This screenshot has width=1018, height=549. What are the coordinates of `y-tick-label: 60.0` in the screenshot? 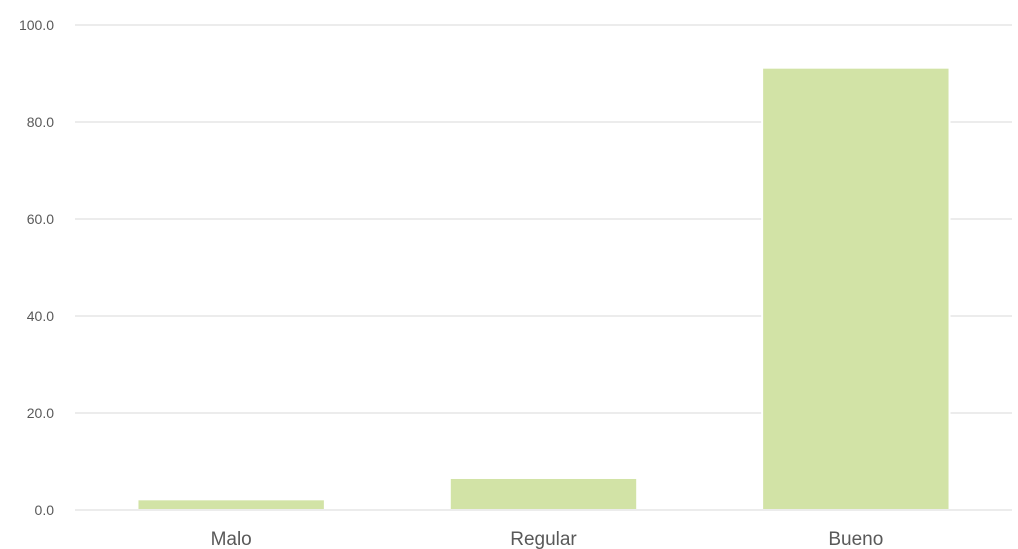 It's located at (40, 219).